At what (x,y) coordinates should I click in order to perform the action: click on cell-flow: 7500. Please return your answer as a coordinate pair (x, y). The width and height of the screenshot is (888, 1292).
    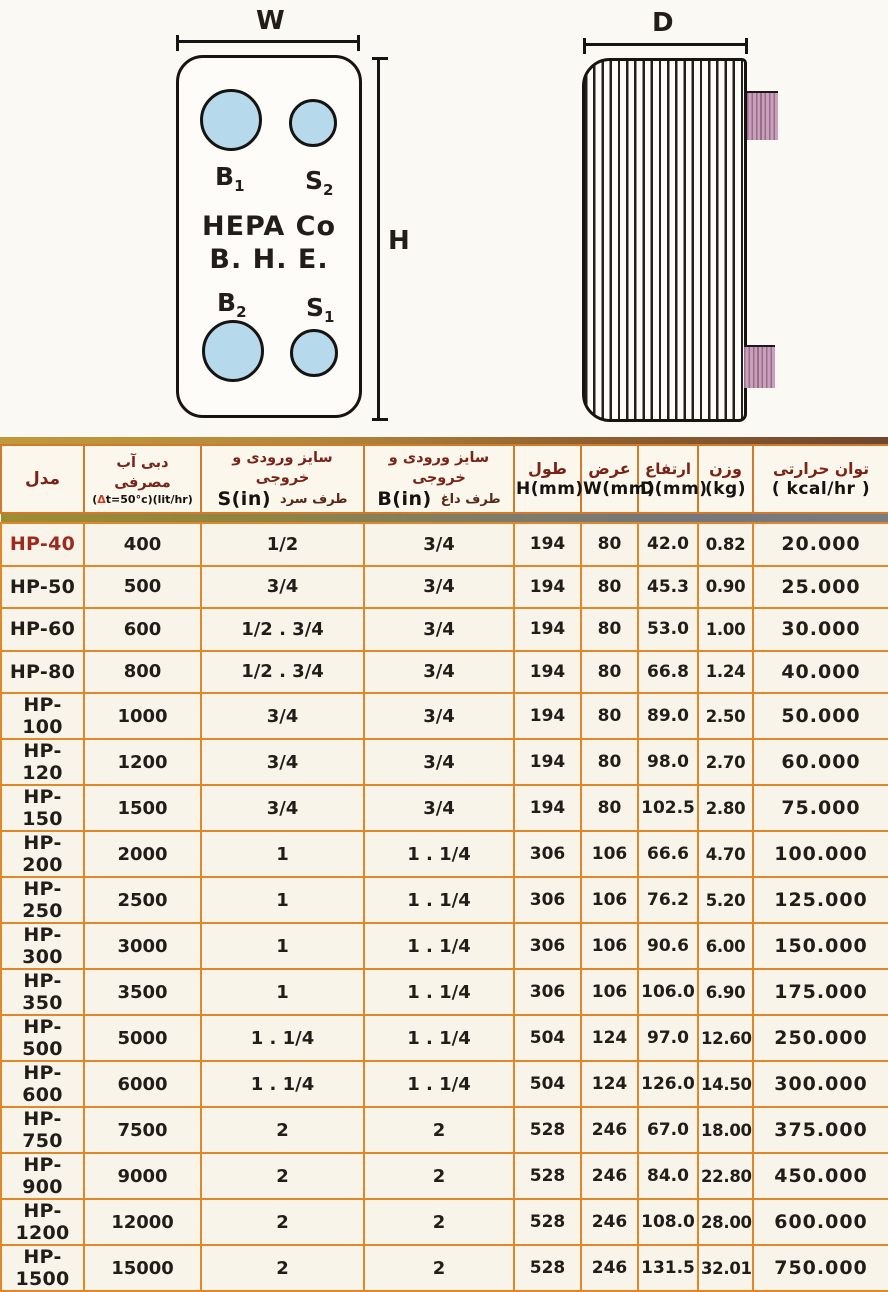
    Looking at the image, I should click on (142, 1130).